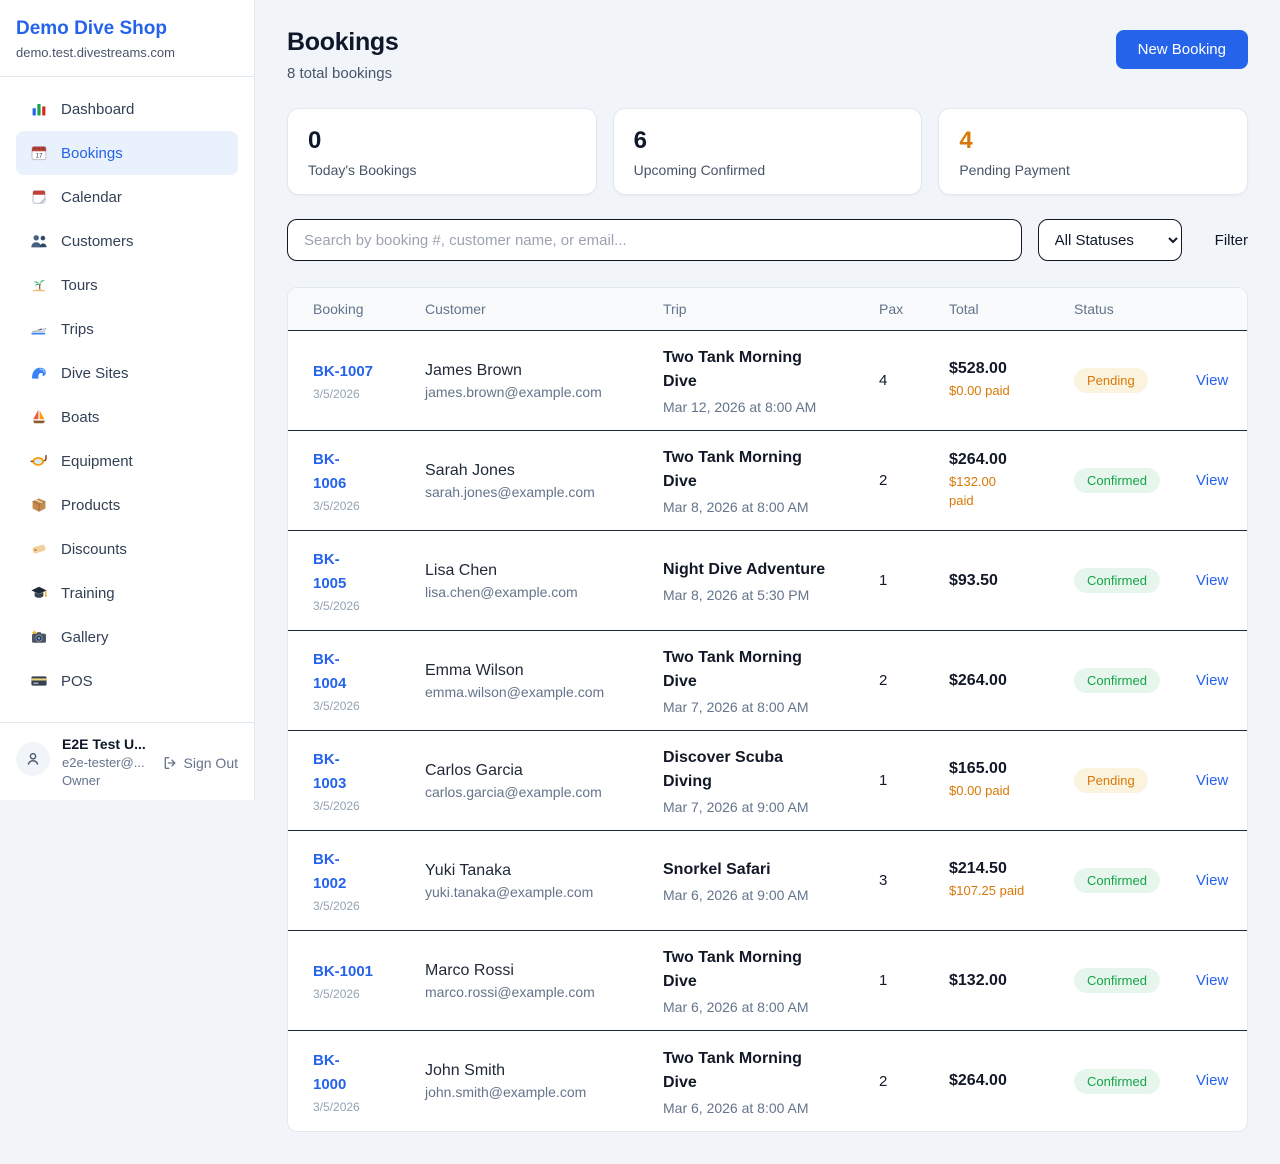 This screenshot has height=1164, width=1280. Describe the element at coordinates (330, 571) in the screenshot. I see `booking-id-link: BK- 1005` at that location.